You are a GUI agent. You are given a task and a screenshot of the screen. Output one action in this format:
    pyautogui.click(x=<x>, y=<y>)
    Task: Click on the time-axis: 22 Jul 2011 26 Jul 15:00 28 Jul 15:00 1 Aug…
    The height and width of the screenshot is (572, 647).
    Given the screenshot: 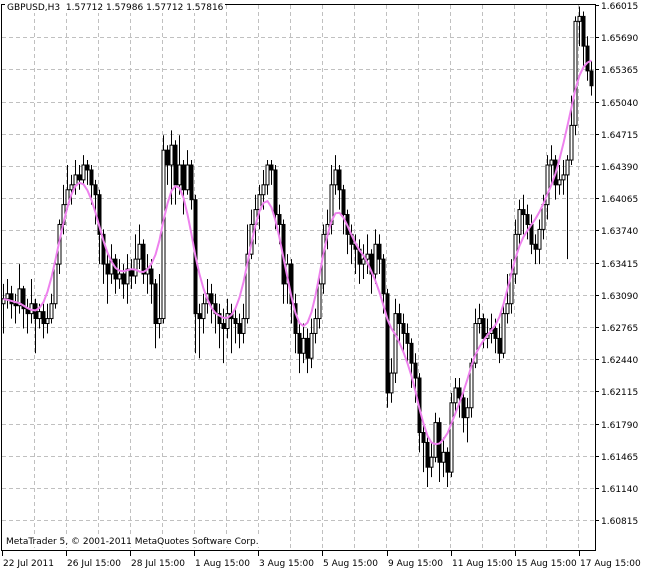 What is the action you would take?
    pyautogui.click(x=321, y=560)
    